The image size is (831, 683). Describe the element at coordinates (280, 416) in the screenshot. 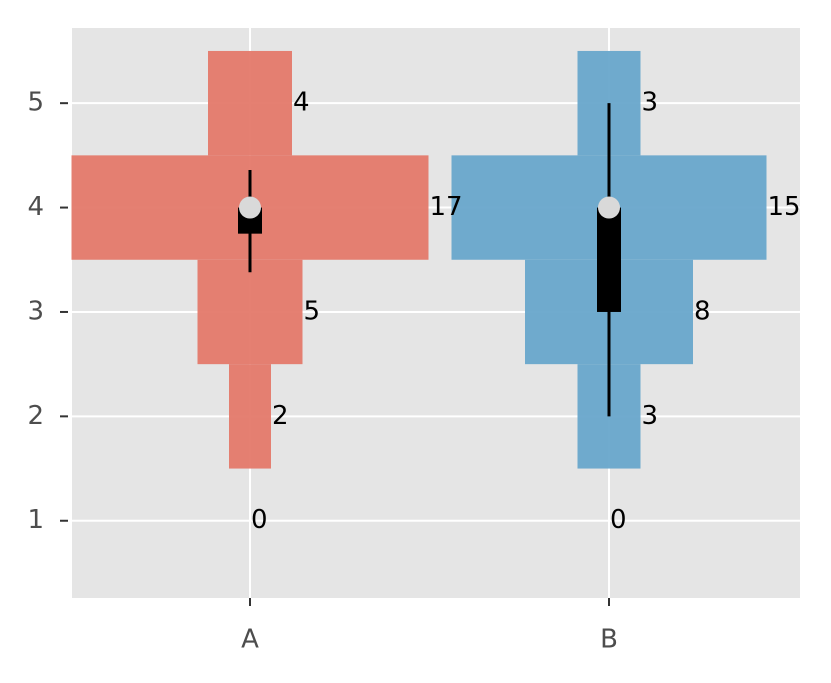

I see `count-label: 2` at that location.